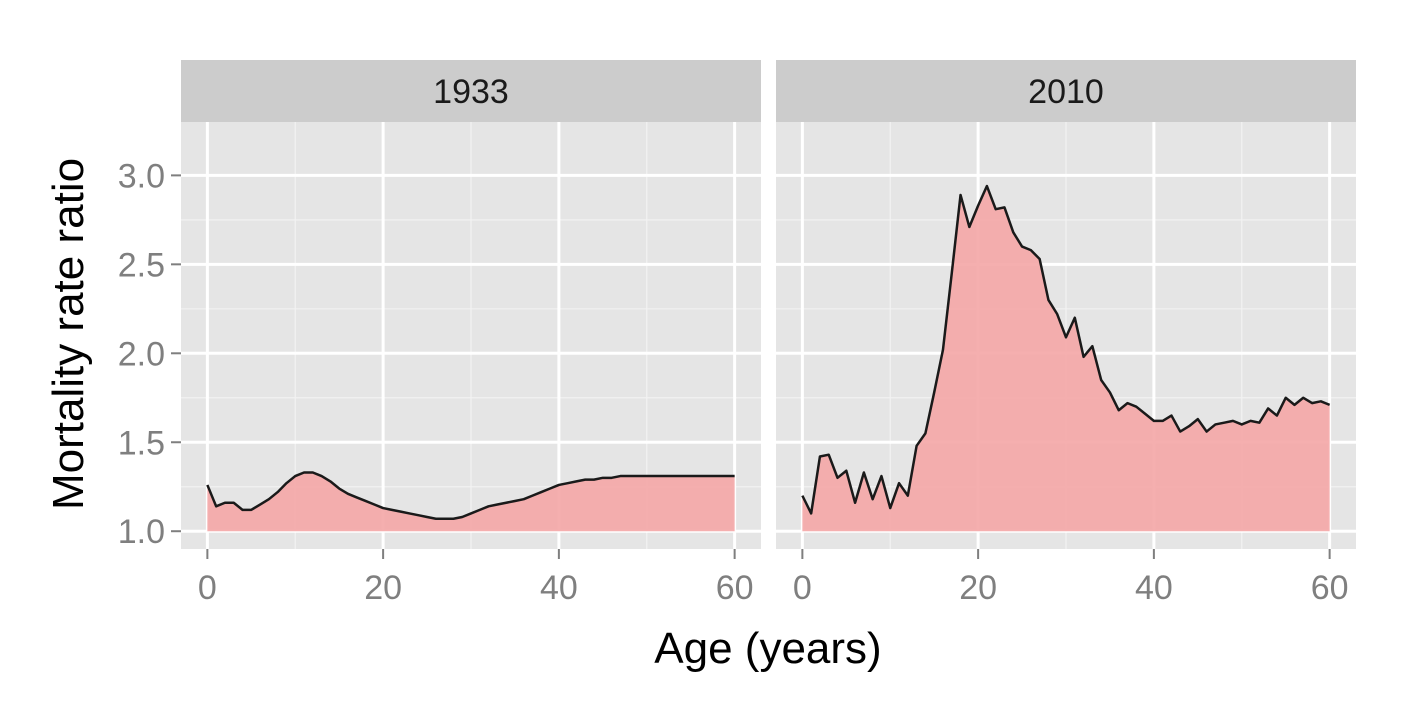  What do you see at coordinates (68, 334) in the screenshot?
I see `y-axis-title: Mortality rate ratio` at bounding box center [68, 334].